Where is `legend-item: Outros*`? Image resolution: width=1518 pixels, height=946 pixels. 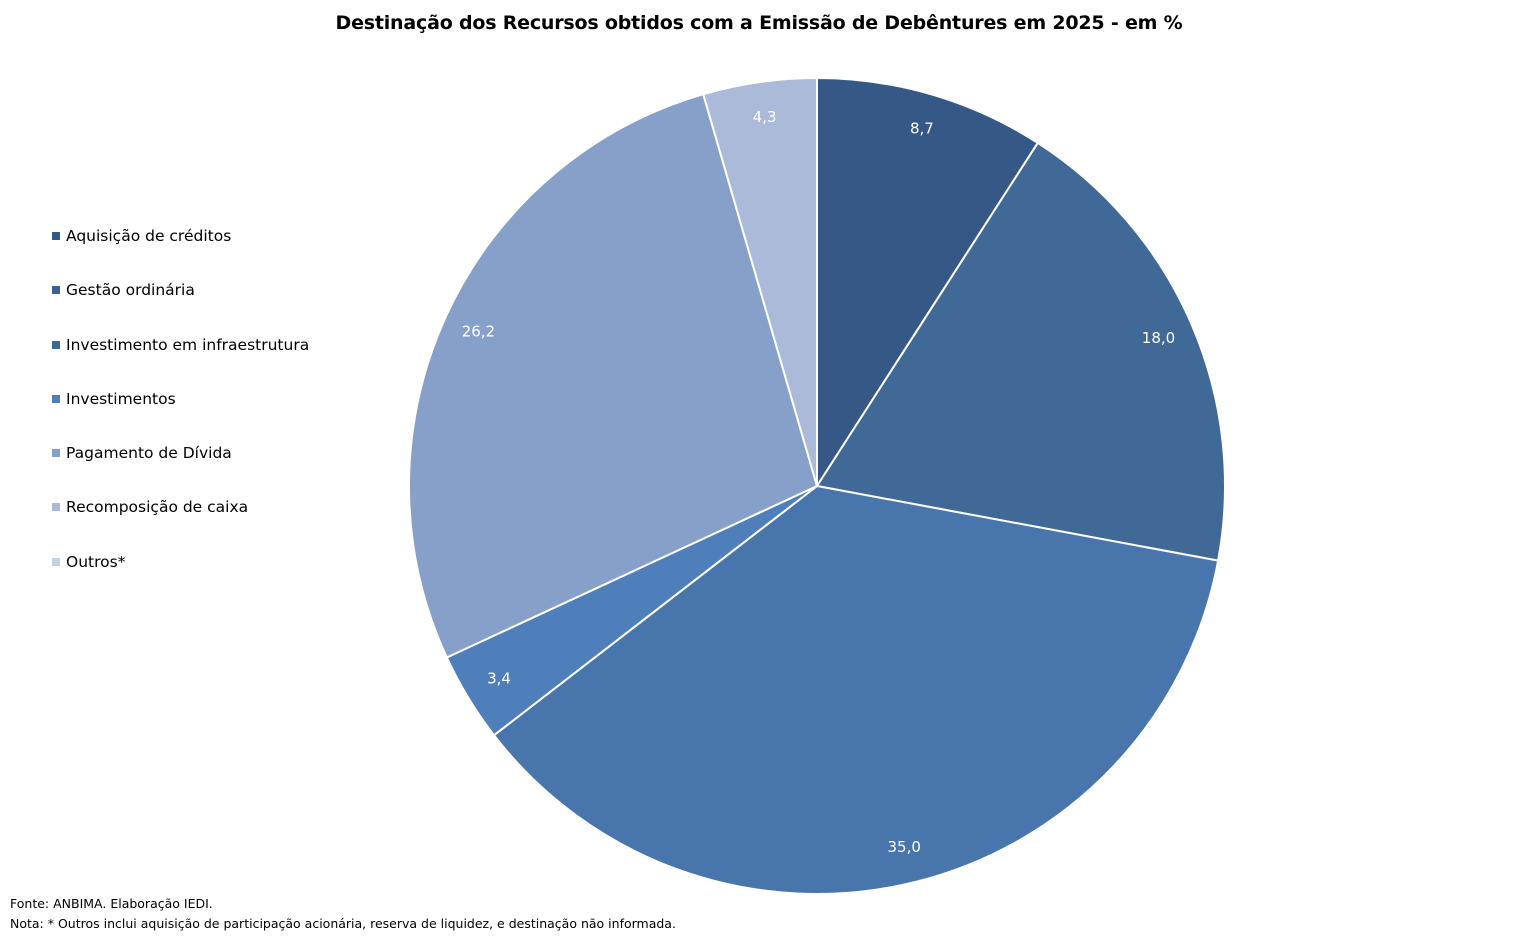
legend-item: Outros* is located at coordinates (180, 562).